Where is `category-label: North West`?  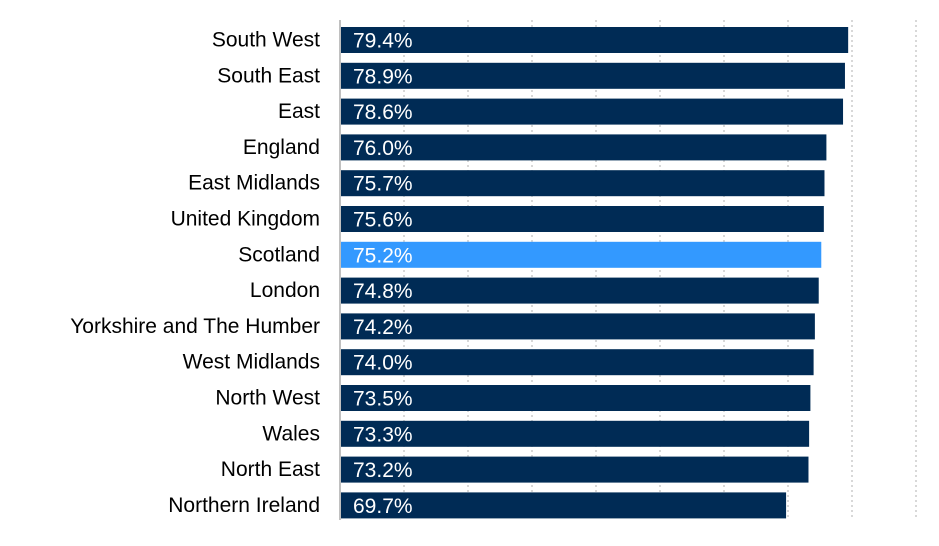
category-label: North West is located at coordinates (267, 398).